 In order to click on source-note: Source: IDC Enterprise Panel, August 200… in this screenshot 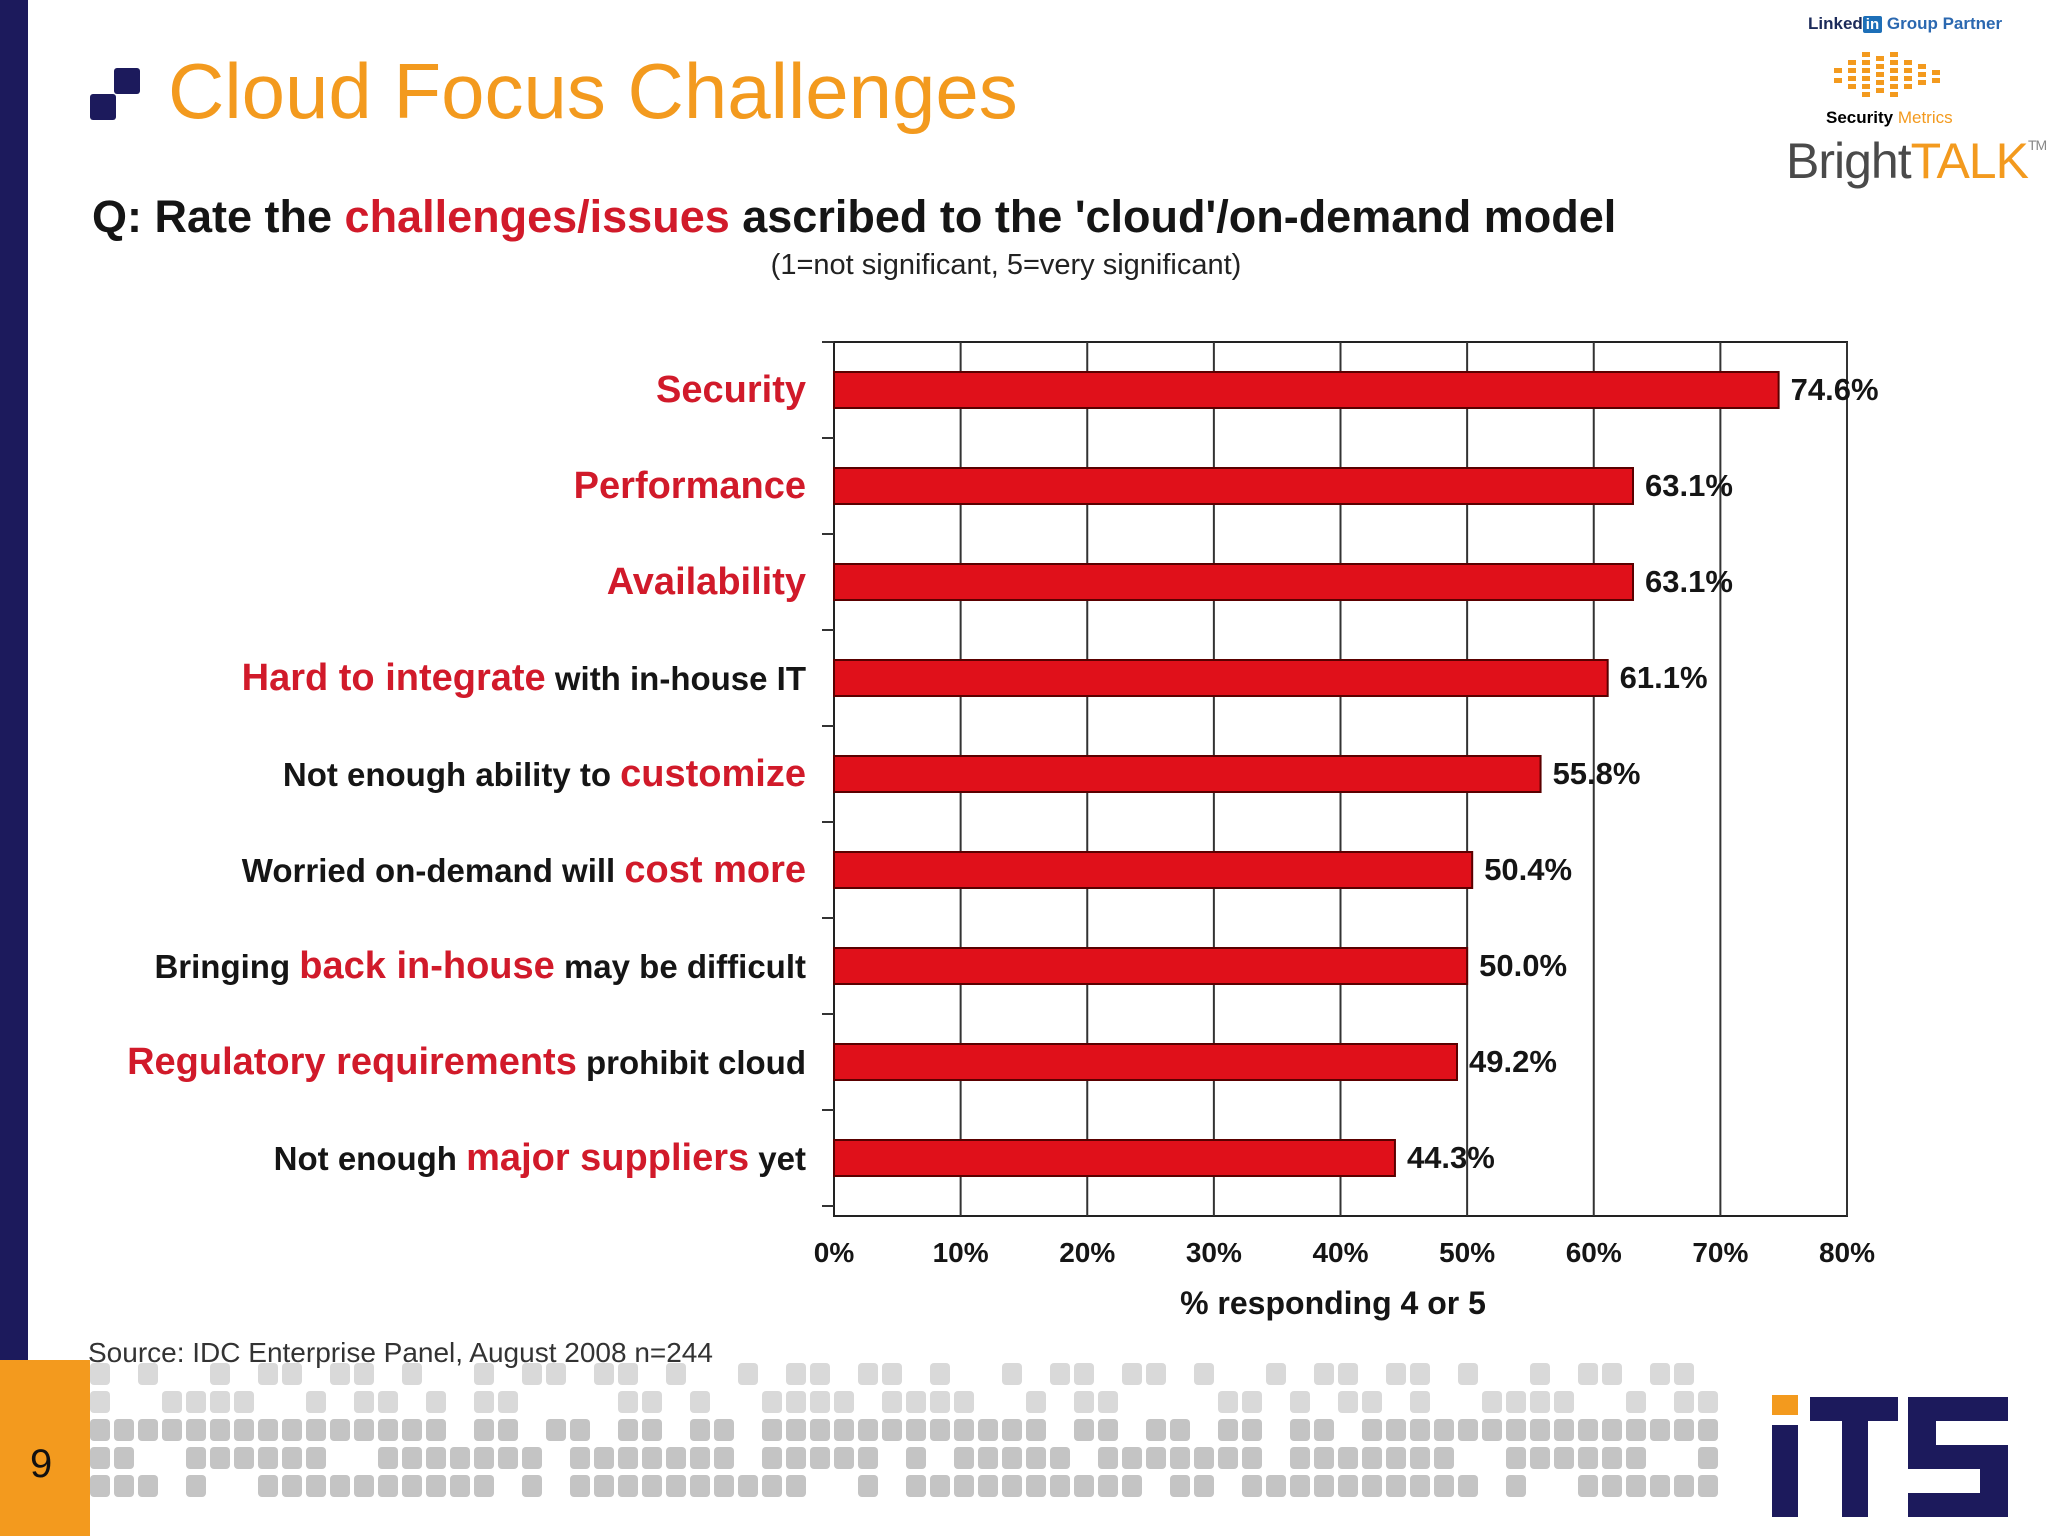, I will do `click(400, 1352)`.